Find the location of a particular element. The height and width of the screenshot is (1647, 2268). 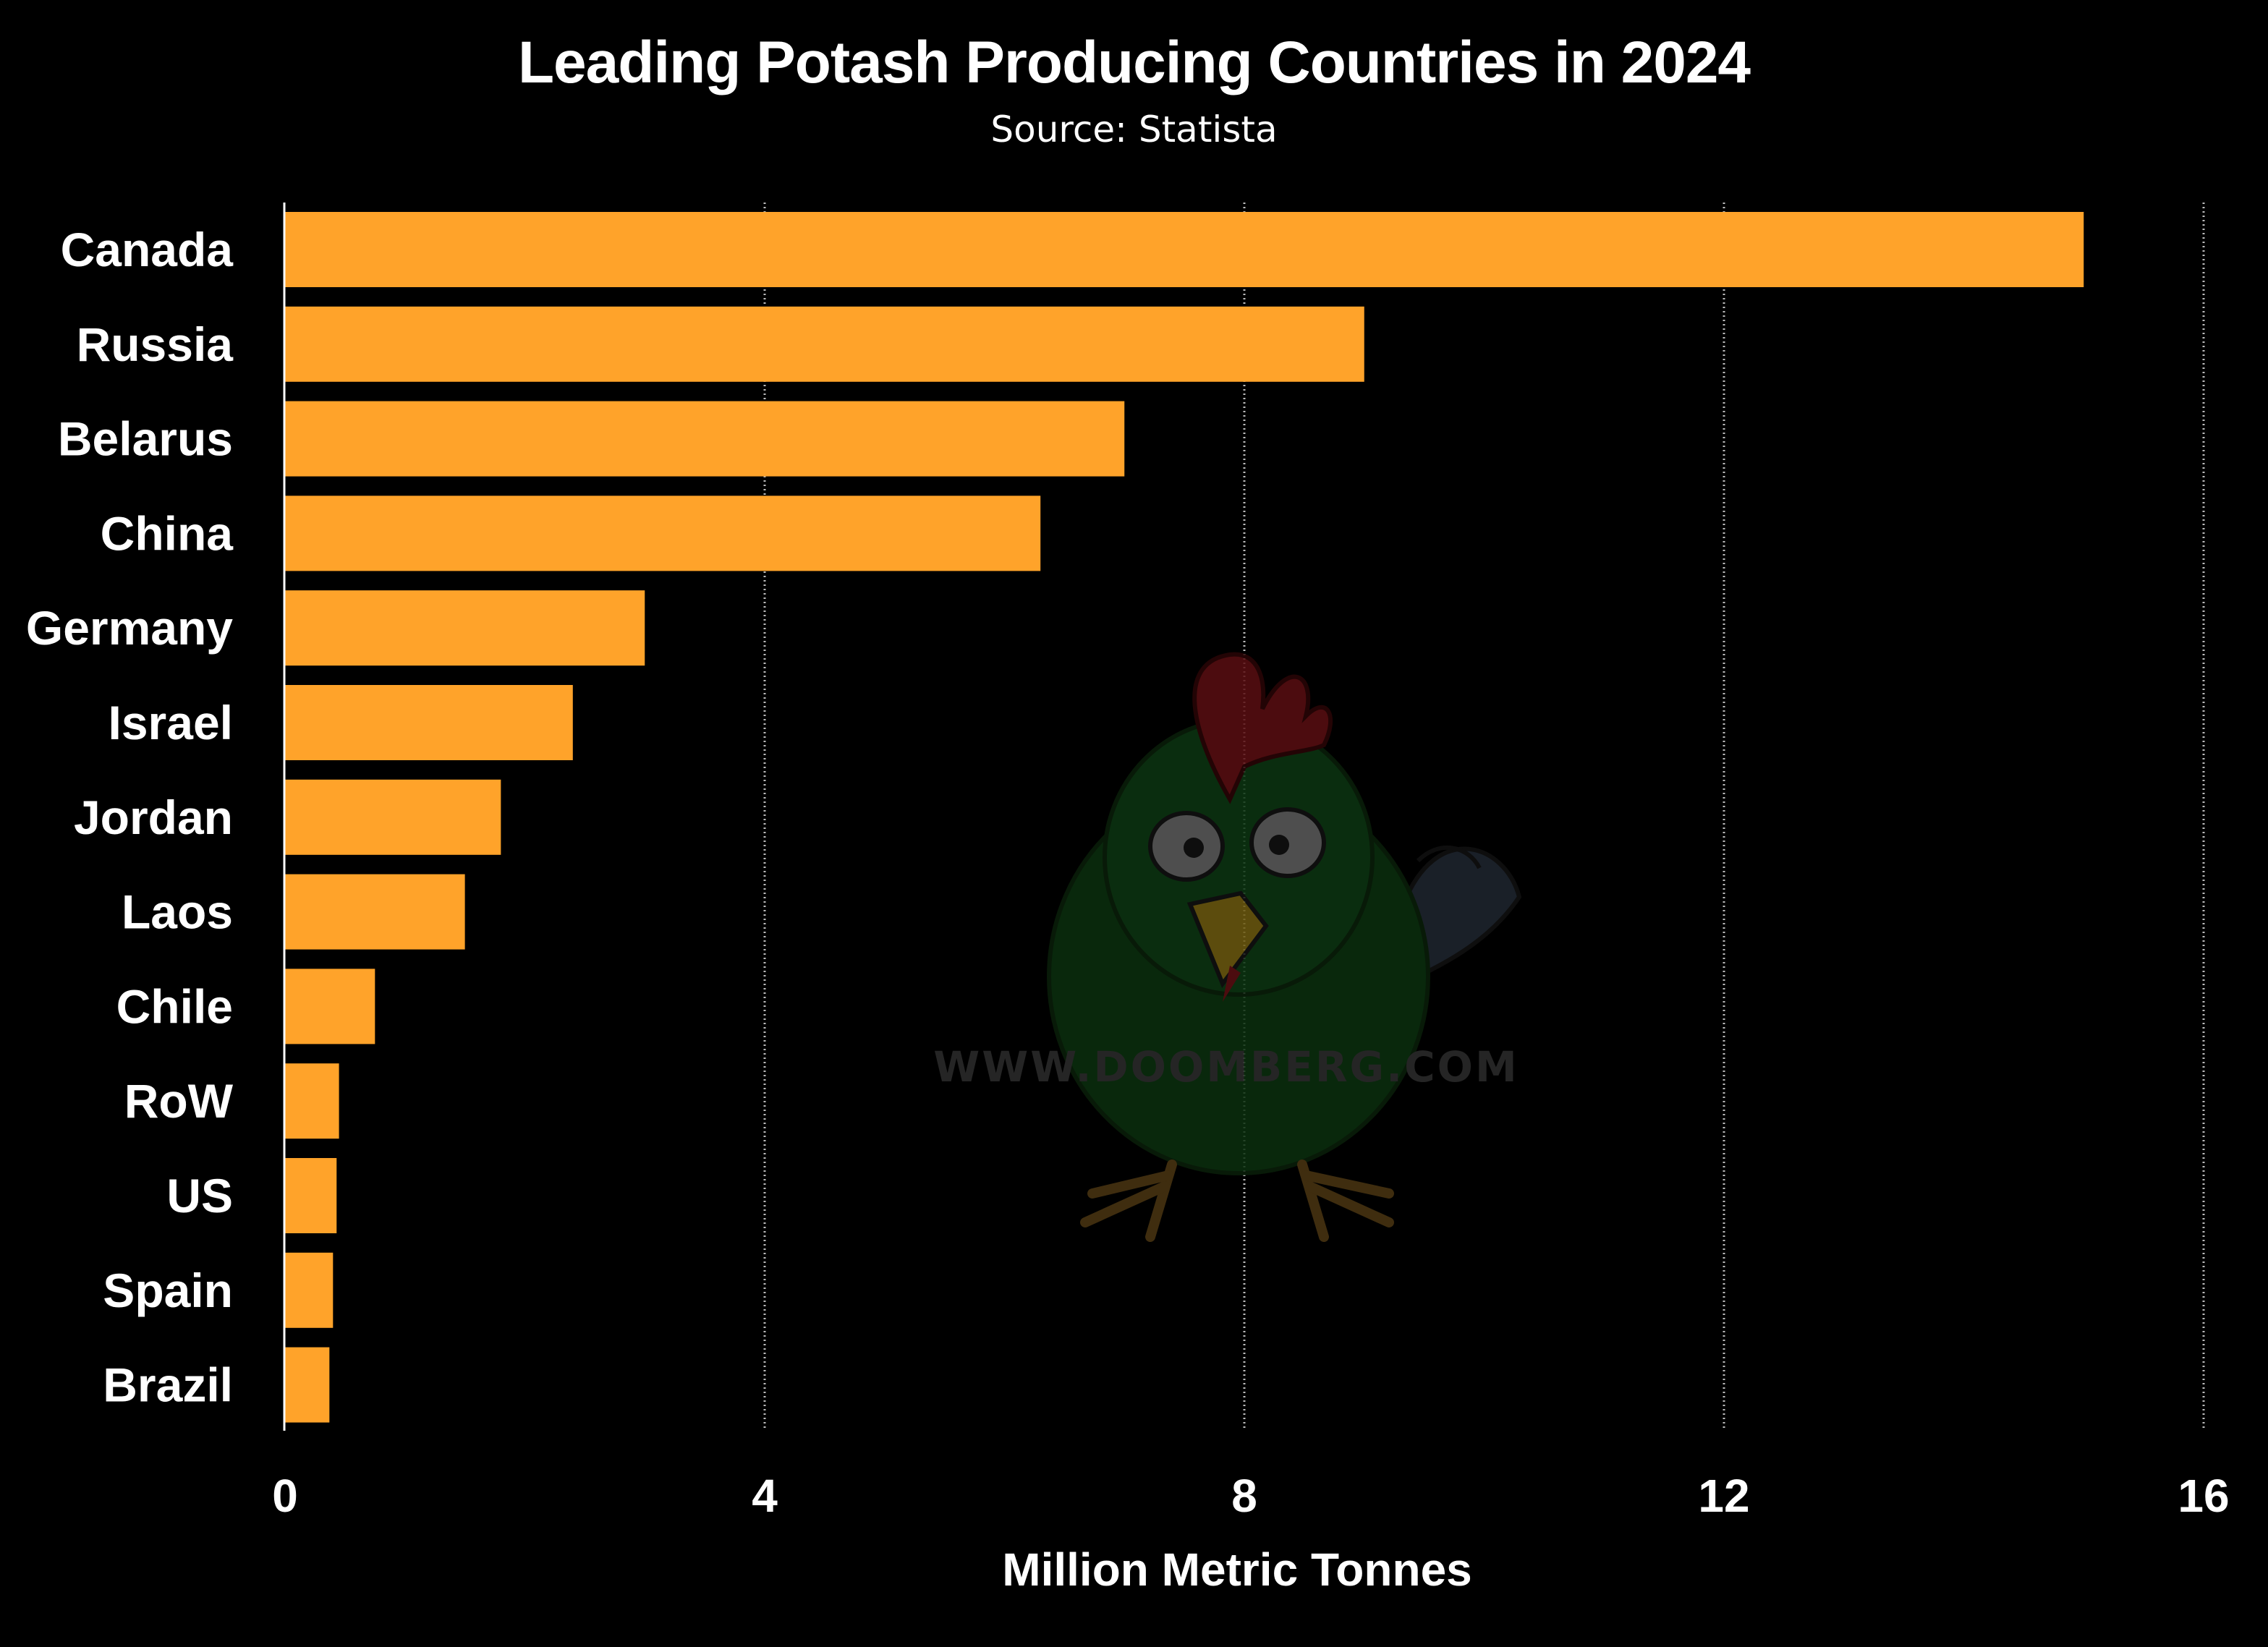

bar-laos is located at coordinates (375, 912).